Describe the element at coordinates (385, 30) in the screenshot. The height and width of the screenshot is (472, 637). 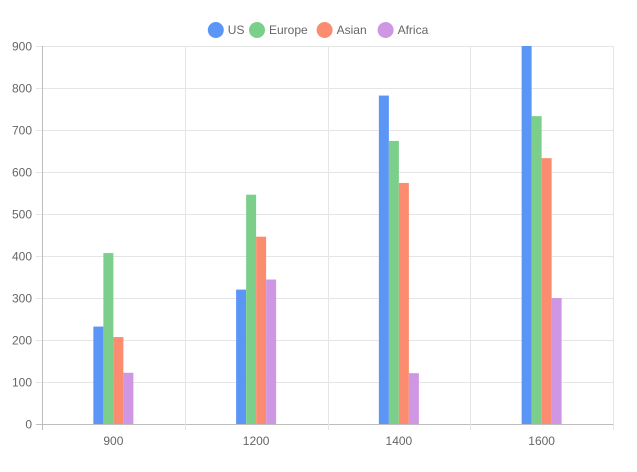
I see `legend-swatch-africa` at that location.